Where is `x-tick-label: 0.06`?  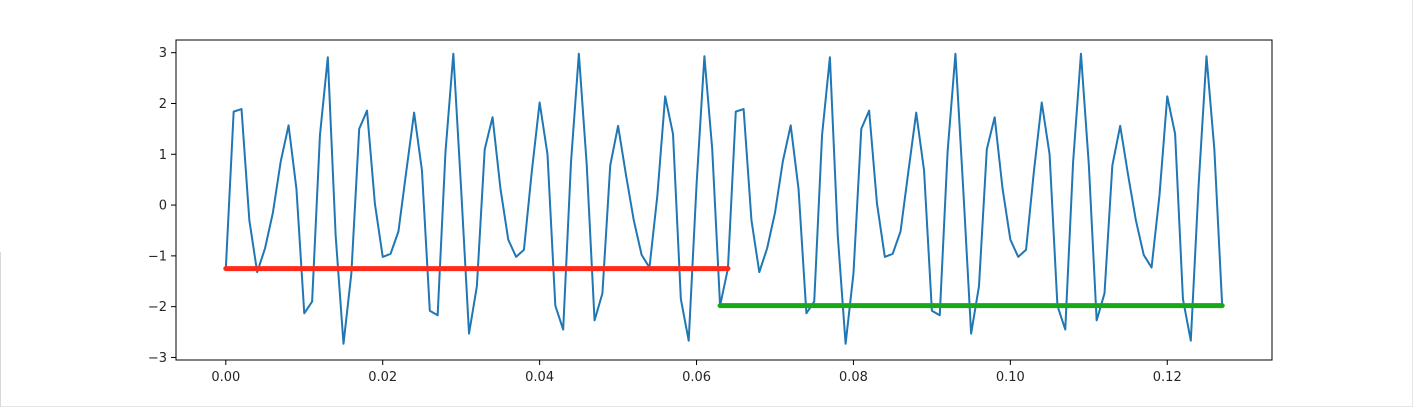 x-tick-label: 0.06 is located at coordinates (696, 377).